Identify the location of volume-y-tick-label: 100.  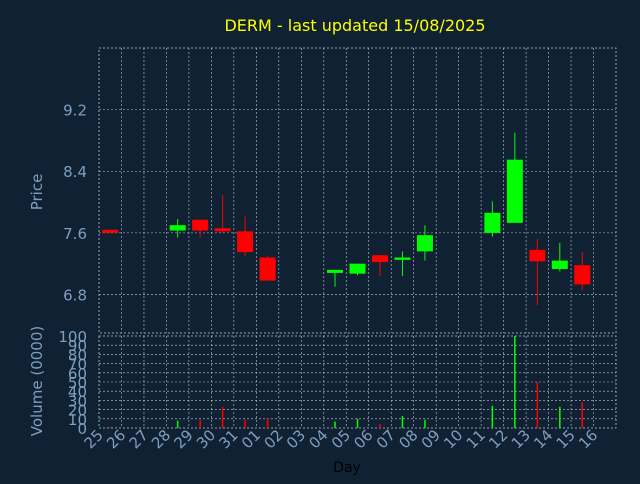
(72, 337).